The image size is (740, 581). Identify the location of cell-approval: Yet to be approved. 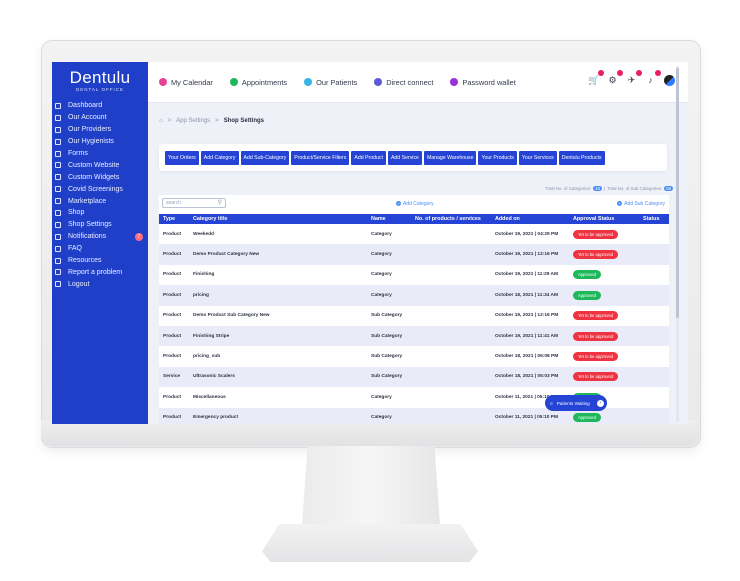
(604, 234).